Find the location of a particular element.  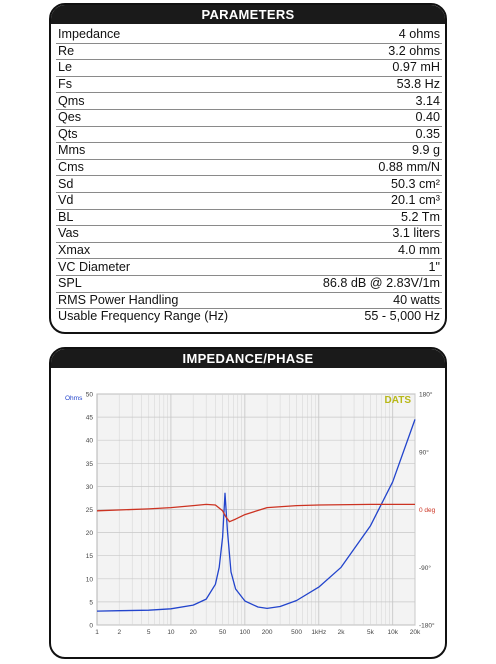

parameter-name: Vd is located at coordinates (170, 201).